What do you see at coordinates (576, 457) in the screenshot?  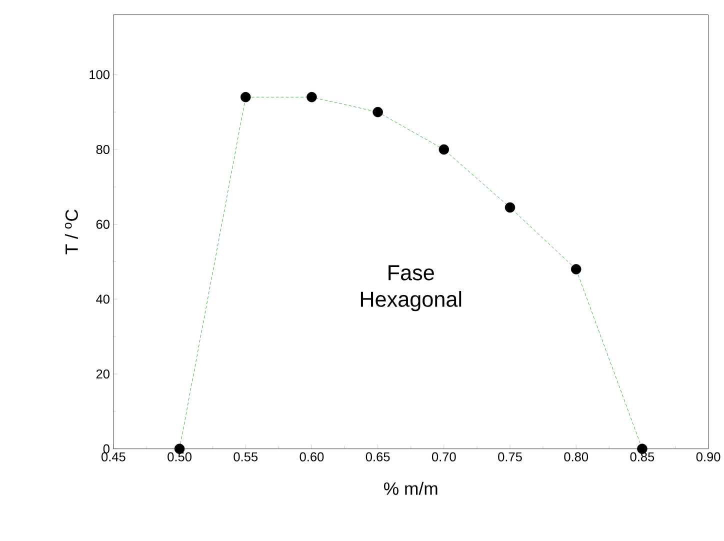 I see `x-tick-label: 0.80` at bounding box center [576, 457].